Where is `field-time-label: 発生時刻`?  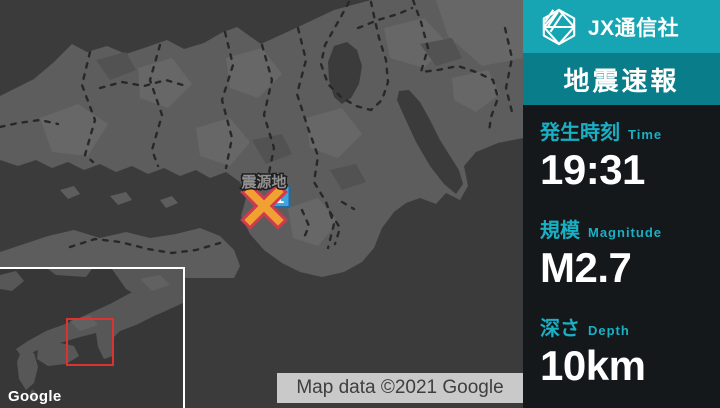
field-time-label: 発生時刻 is located at coordinates (580, 133).